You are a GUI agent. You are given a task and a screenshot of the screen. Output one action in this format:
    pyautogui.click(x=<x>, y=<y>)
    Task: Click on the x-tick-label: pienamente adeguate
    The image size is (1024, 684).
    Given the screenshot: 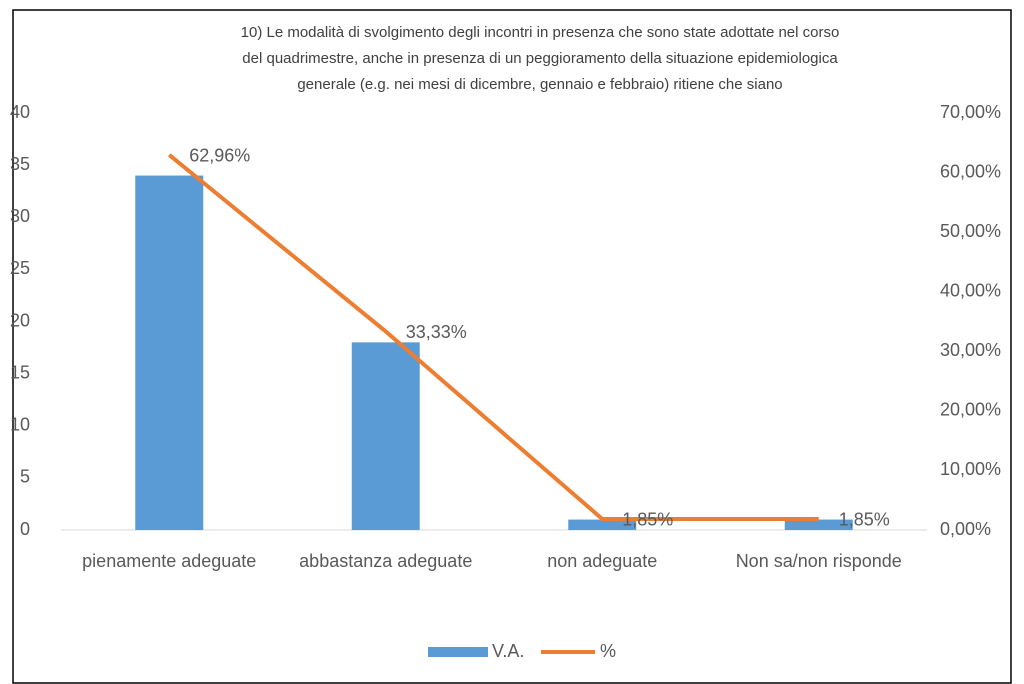 What is the action you would take?
    pyautogui.click(x=169, y=561)
    